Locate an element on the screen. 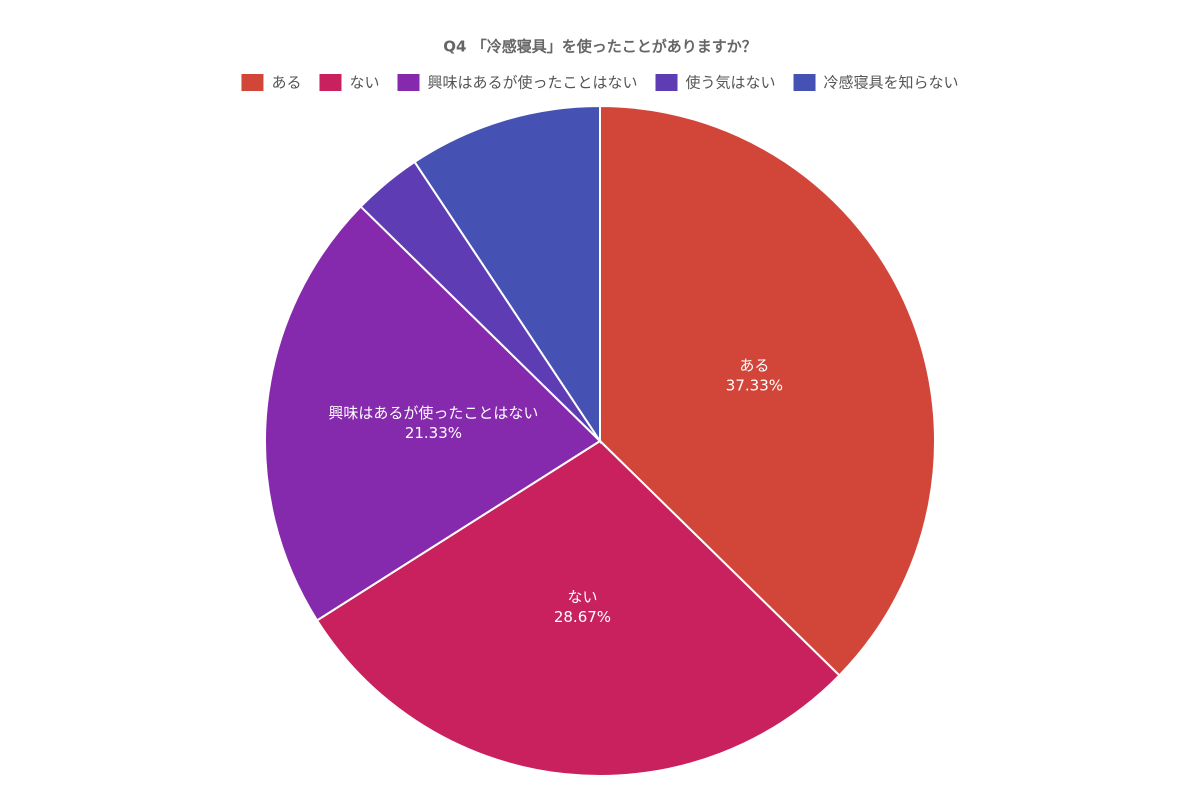  slice-category-label: 興味はあるが使ったことはない is located at coordinates (433, 413).